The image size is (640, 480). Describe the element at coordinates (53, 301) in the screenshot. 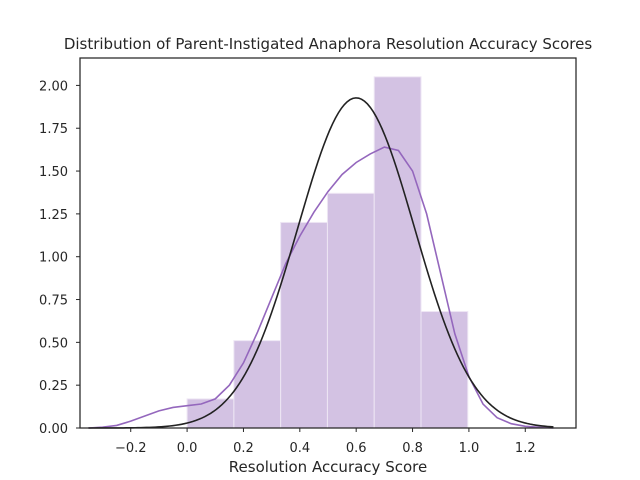

I see `y-tick-label: 0.75` at that location.